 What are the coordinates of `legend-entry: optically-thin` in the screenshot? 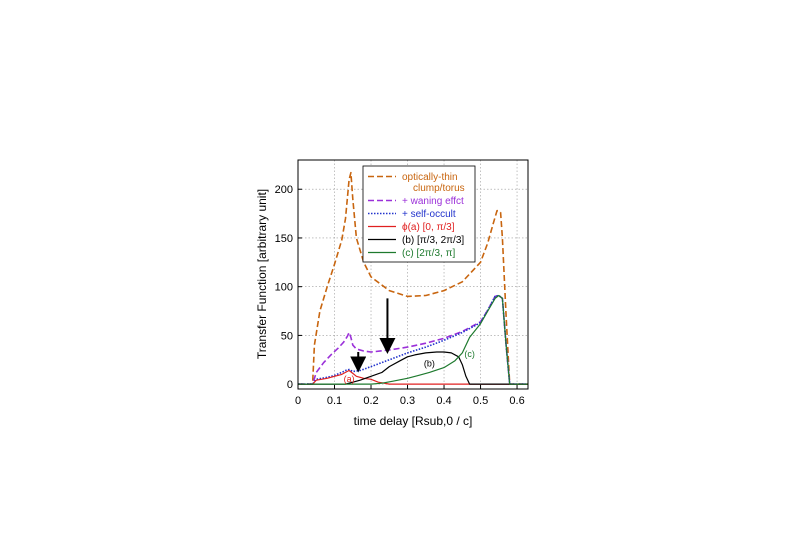 It's located at (430, 177).